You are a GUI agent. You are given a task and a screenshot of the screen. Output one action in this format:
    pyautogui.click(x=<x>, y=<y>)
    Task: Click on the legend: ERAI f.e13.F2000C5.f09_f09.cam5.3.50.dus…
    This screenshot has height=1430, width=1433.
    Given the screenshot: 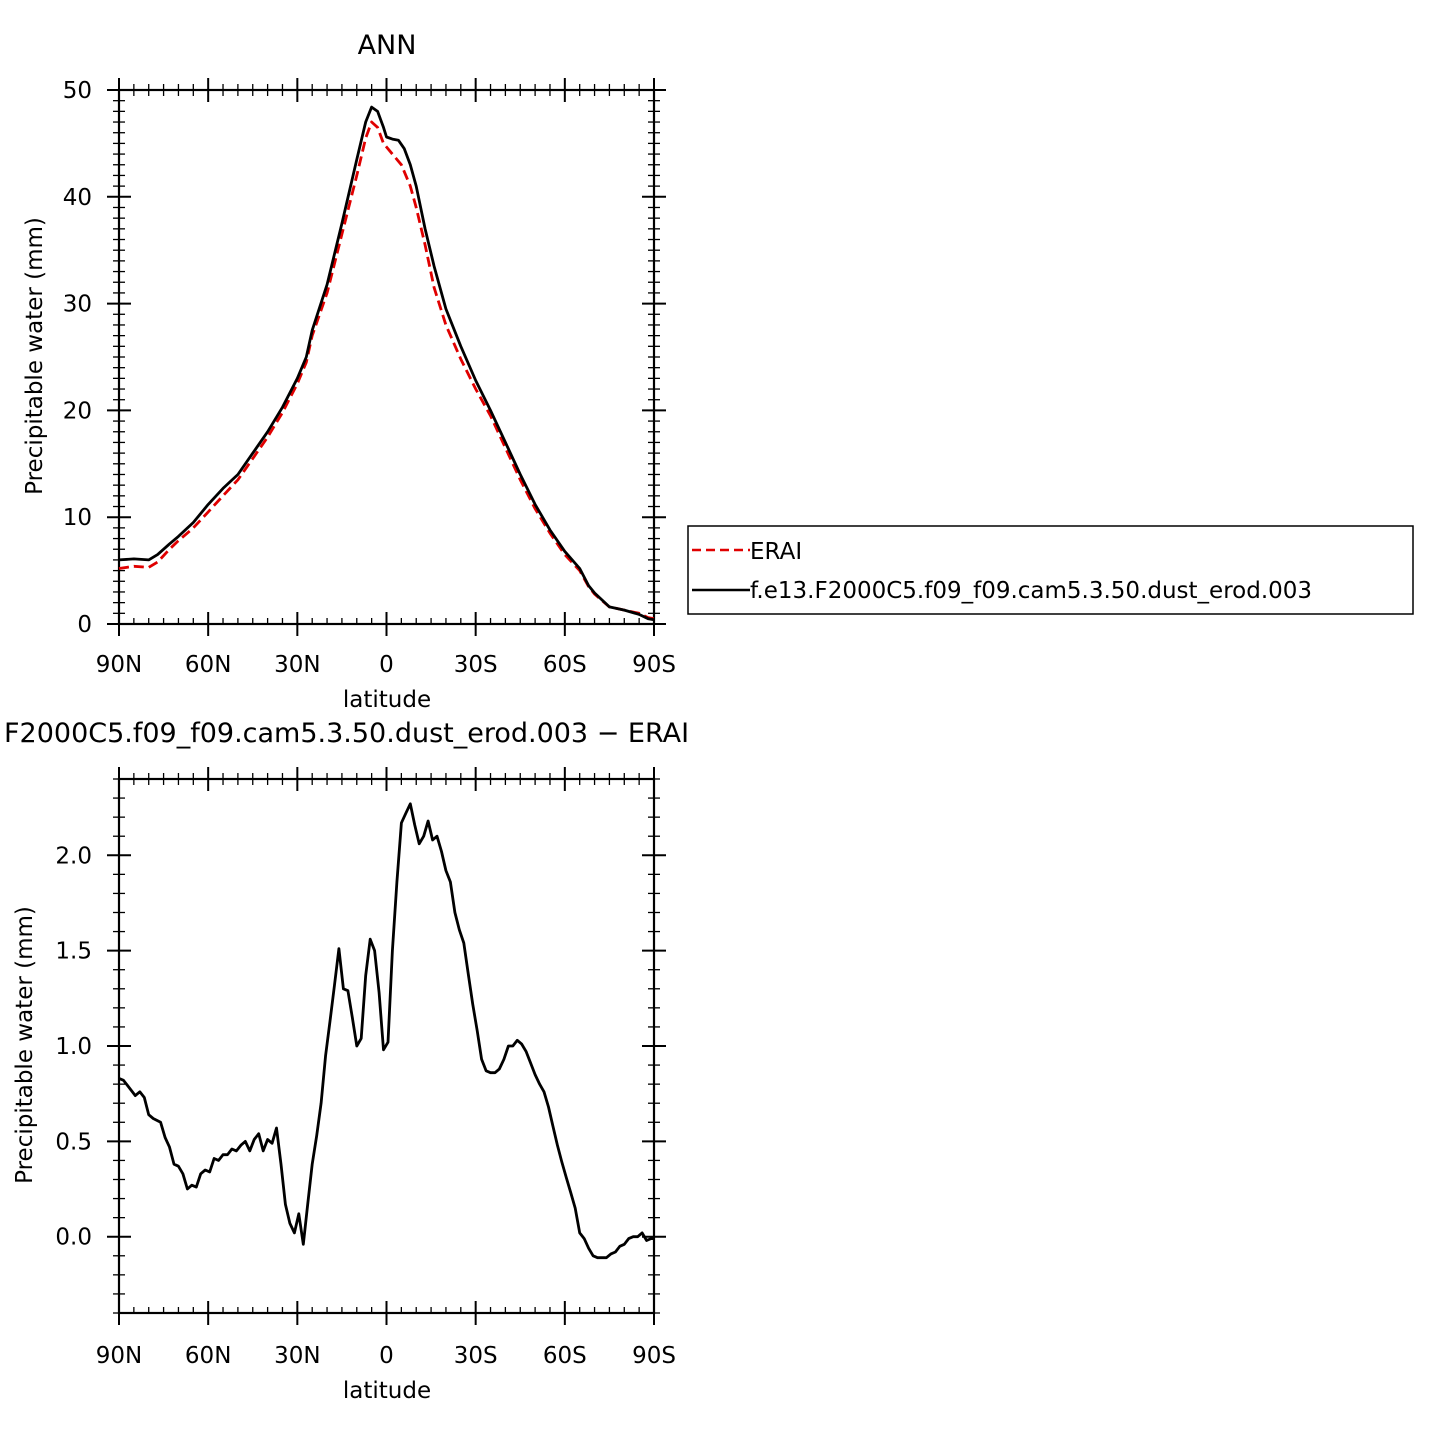 What is the action you would take?
    pyautogui.click(x=1050, y=570)
    